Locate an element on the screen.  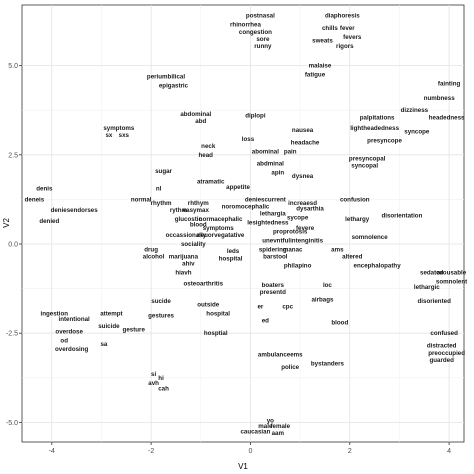
point-label: ed is located at coordinates (265, 321).